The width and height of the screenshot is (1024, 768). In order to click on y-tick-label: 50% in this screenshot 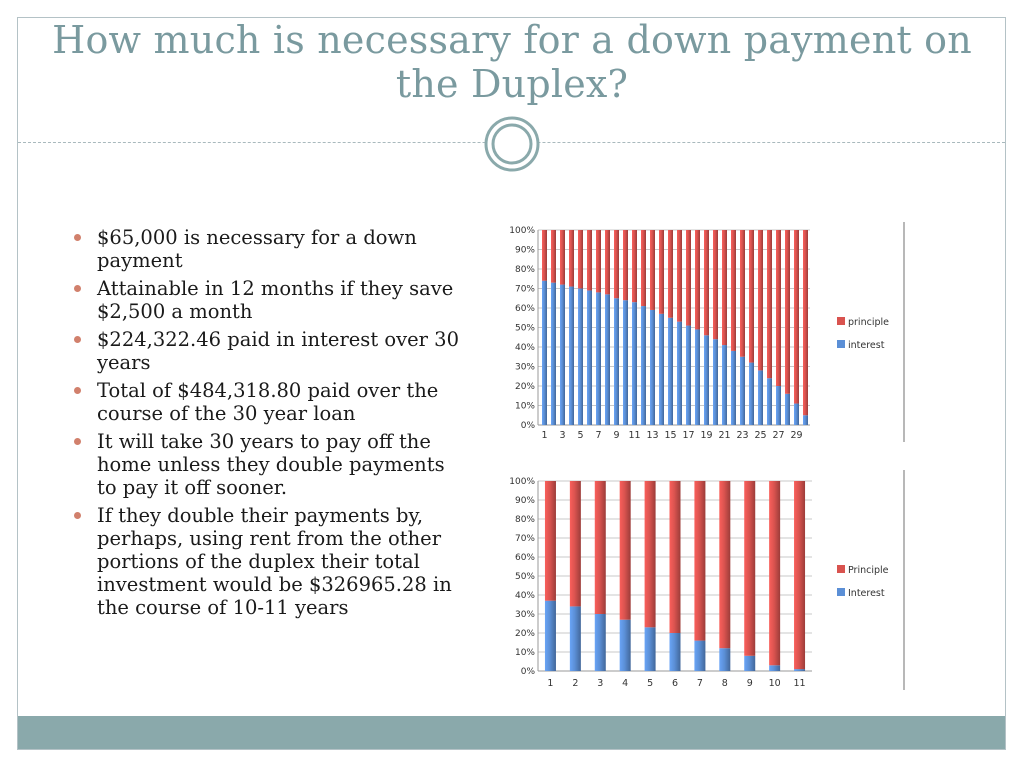, I will do `click(525, 329)`.